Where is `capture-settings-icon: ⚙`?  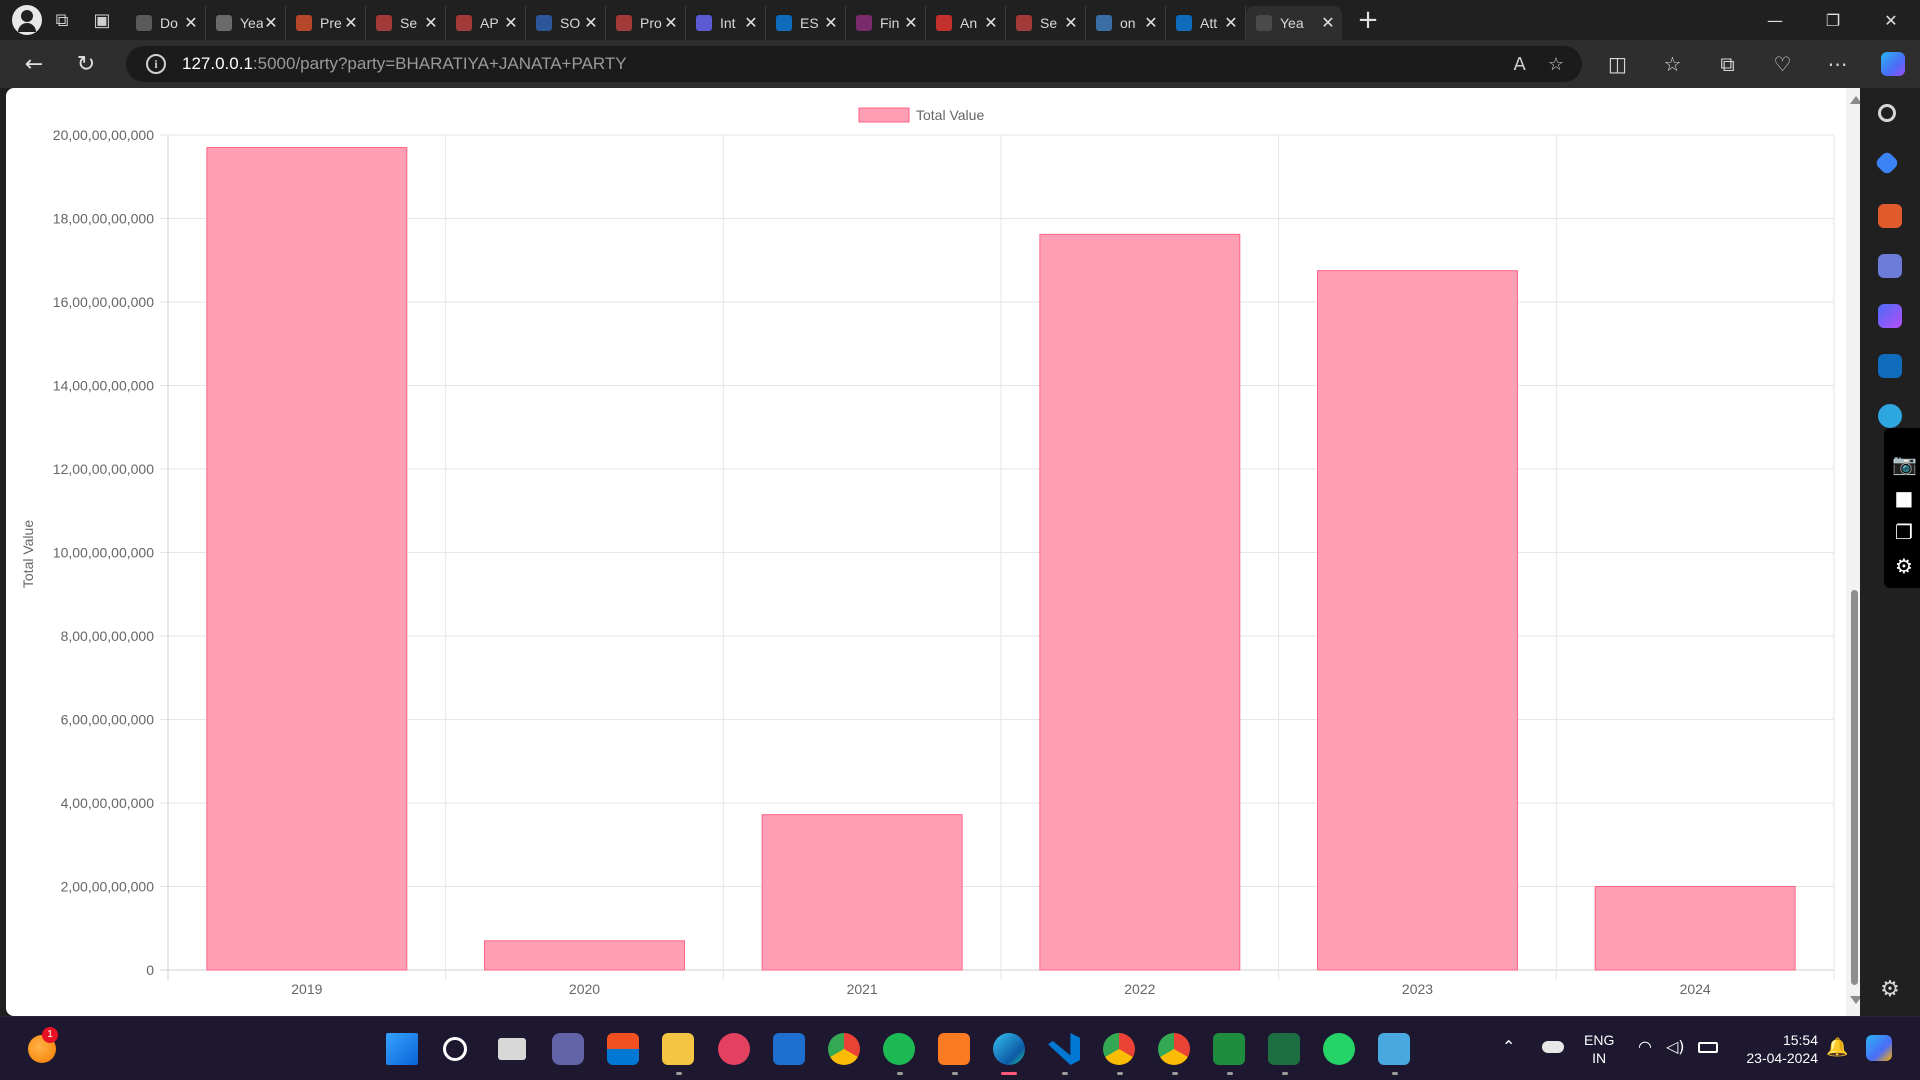 capture-settings-icon: ⚙ is located at coordinates (1904, 566).